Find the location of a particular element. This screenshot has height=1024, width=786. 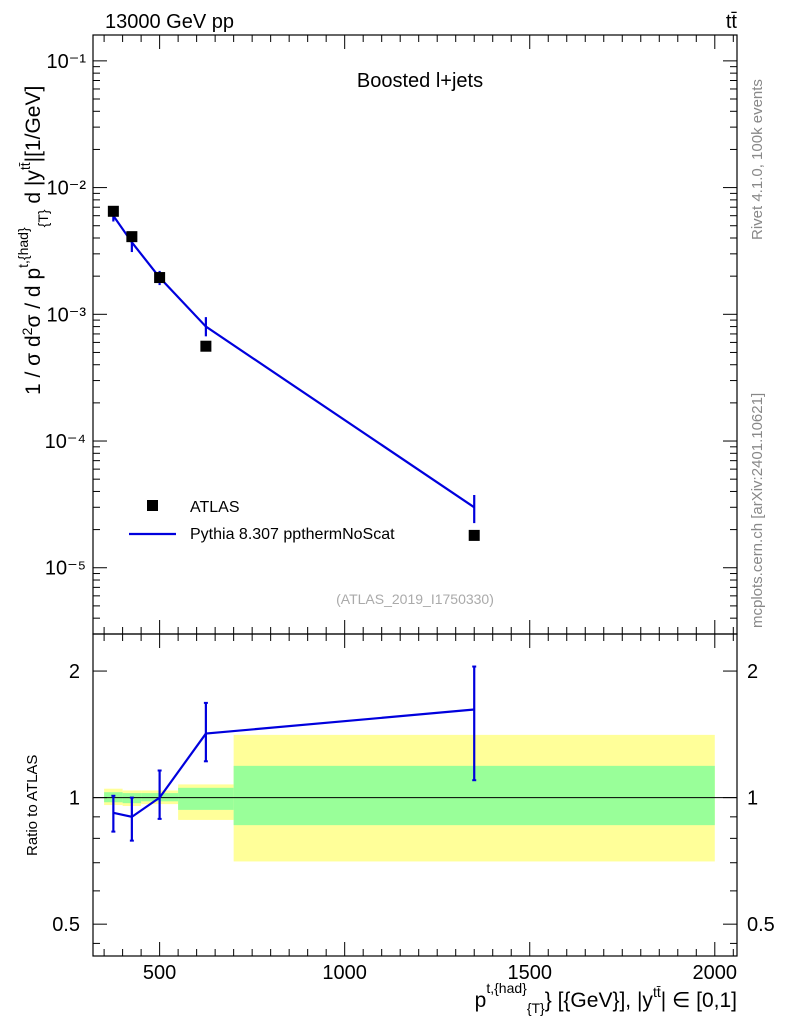

svg-text:pt,{had}{T}} [{GeV}], |ytt̄| ∈: pt,{had}{T}} [{GeV}], |ytt̄| ∈ [0,1] is located at coordinates (606, 998).